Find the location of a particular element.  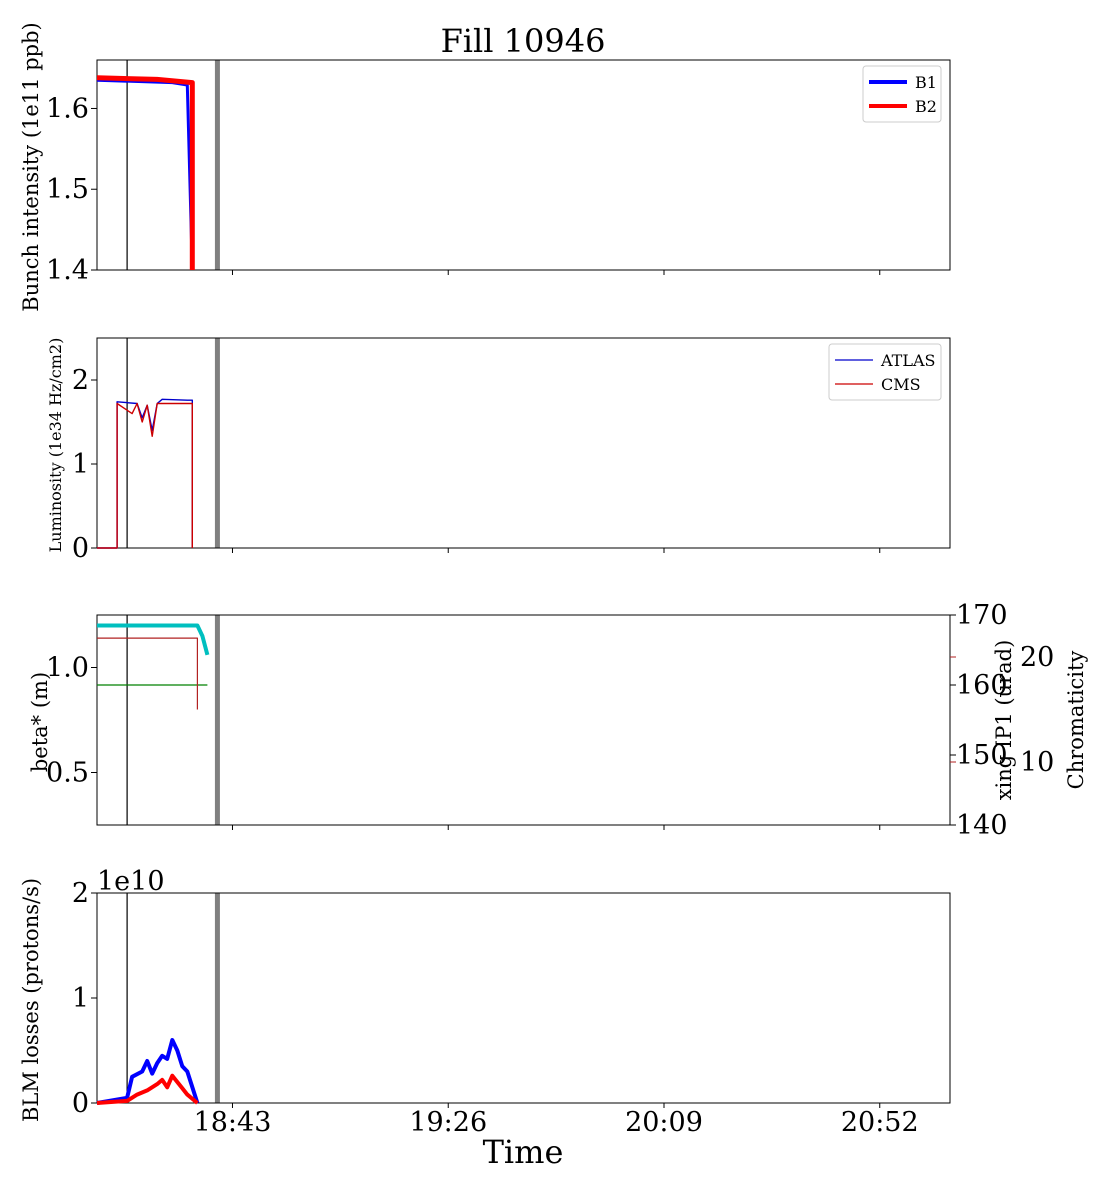

y-axis-label: Bunch intensity (1e11 ppb) is located at coordinates (31, 166).